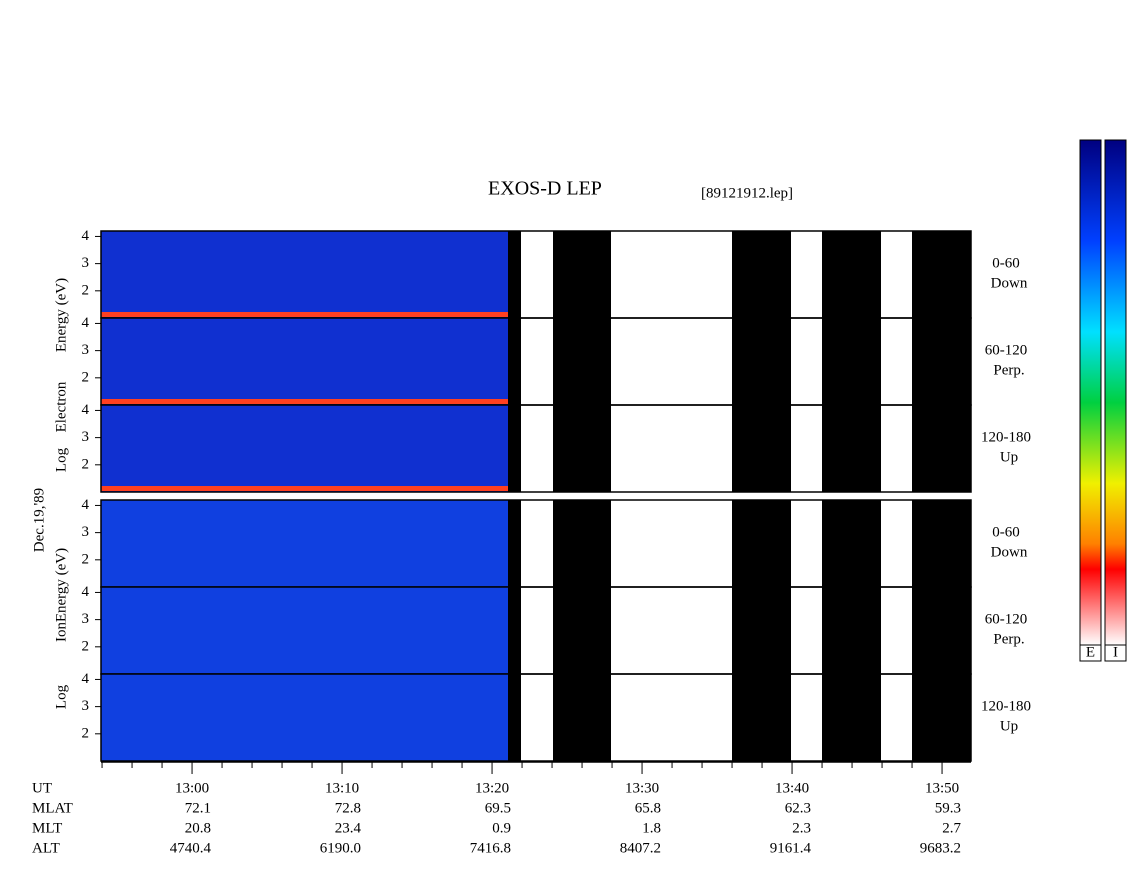 Image resolution: width=1130 pixels, height=880 pixels. I want to click on panel-direction: Down, so click(1009, 283).